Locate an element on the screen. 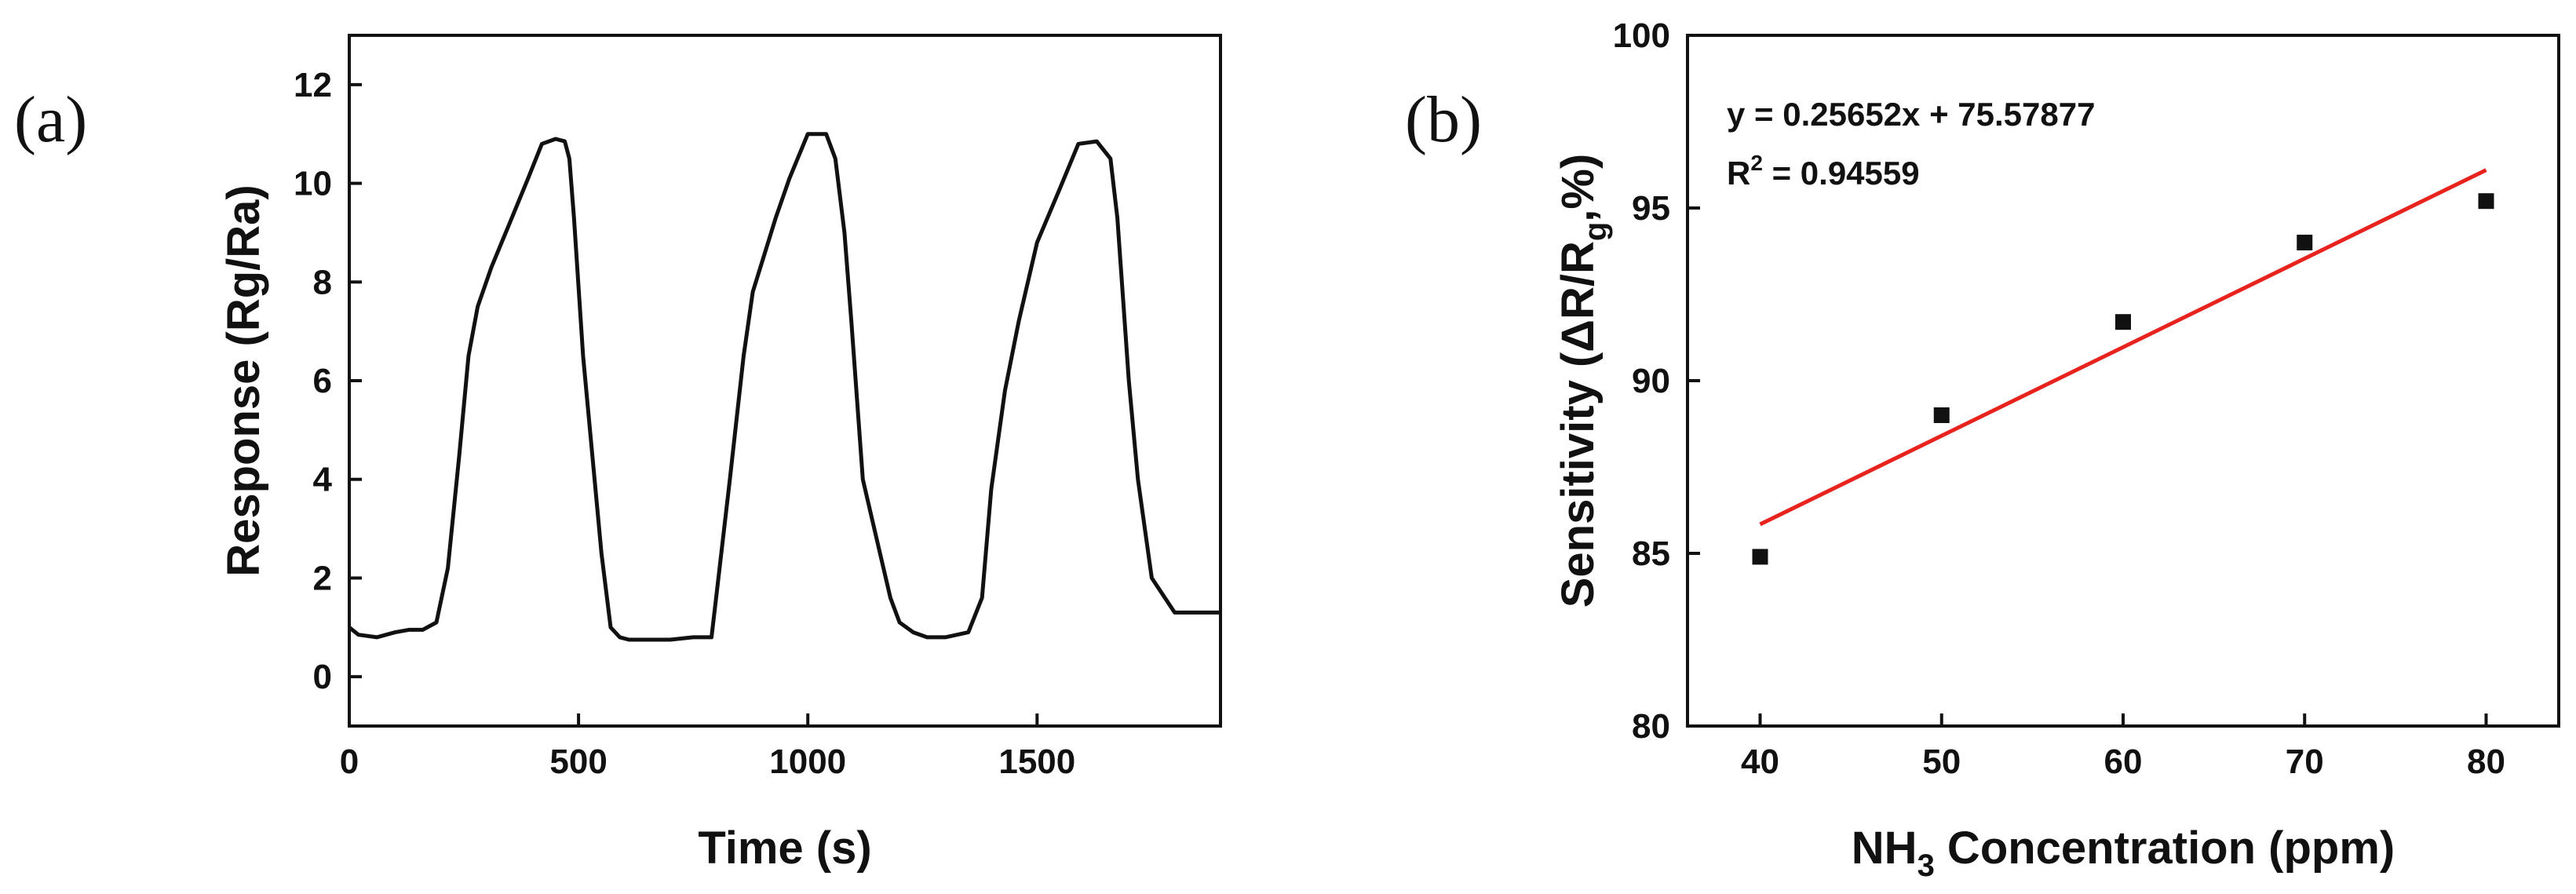 The image size is (2576, 894). panel-a-y-axis-title: Response (Rg/Ra) is located at coordinates (243, 380).